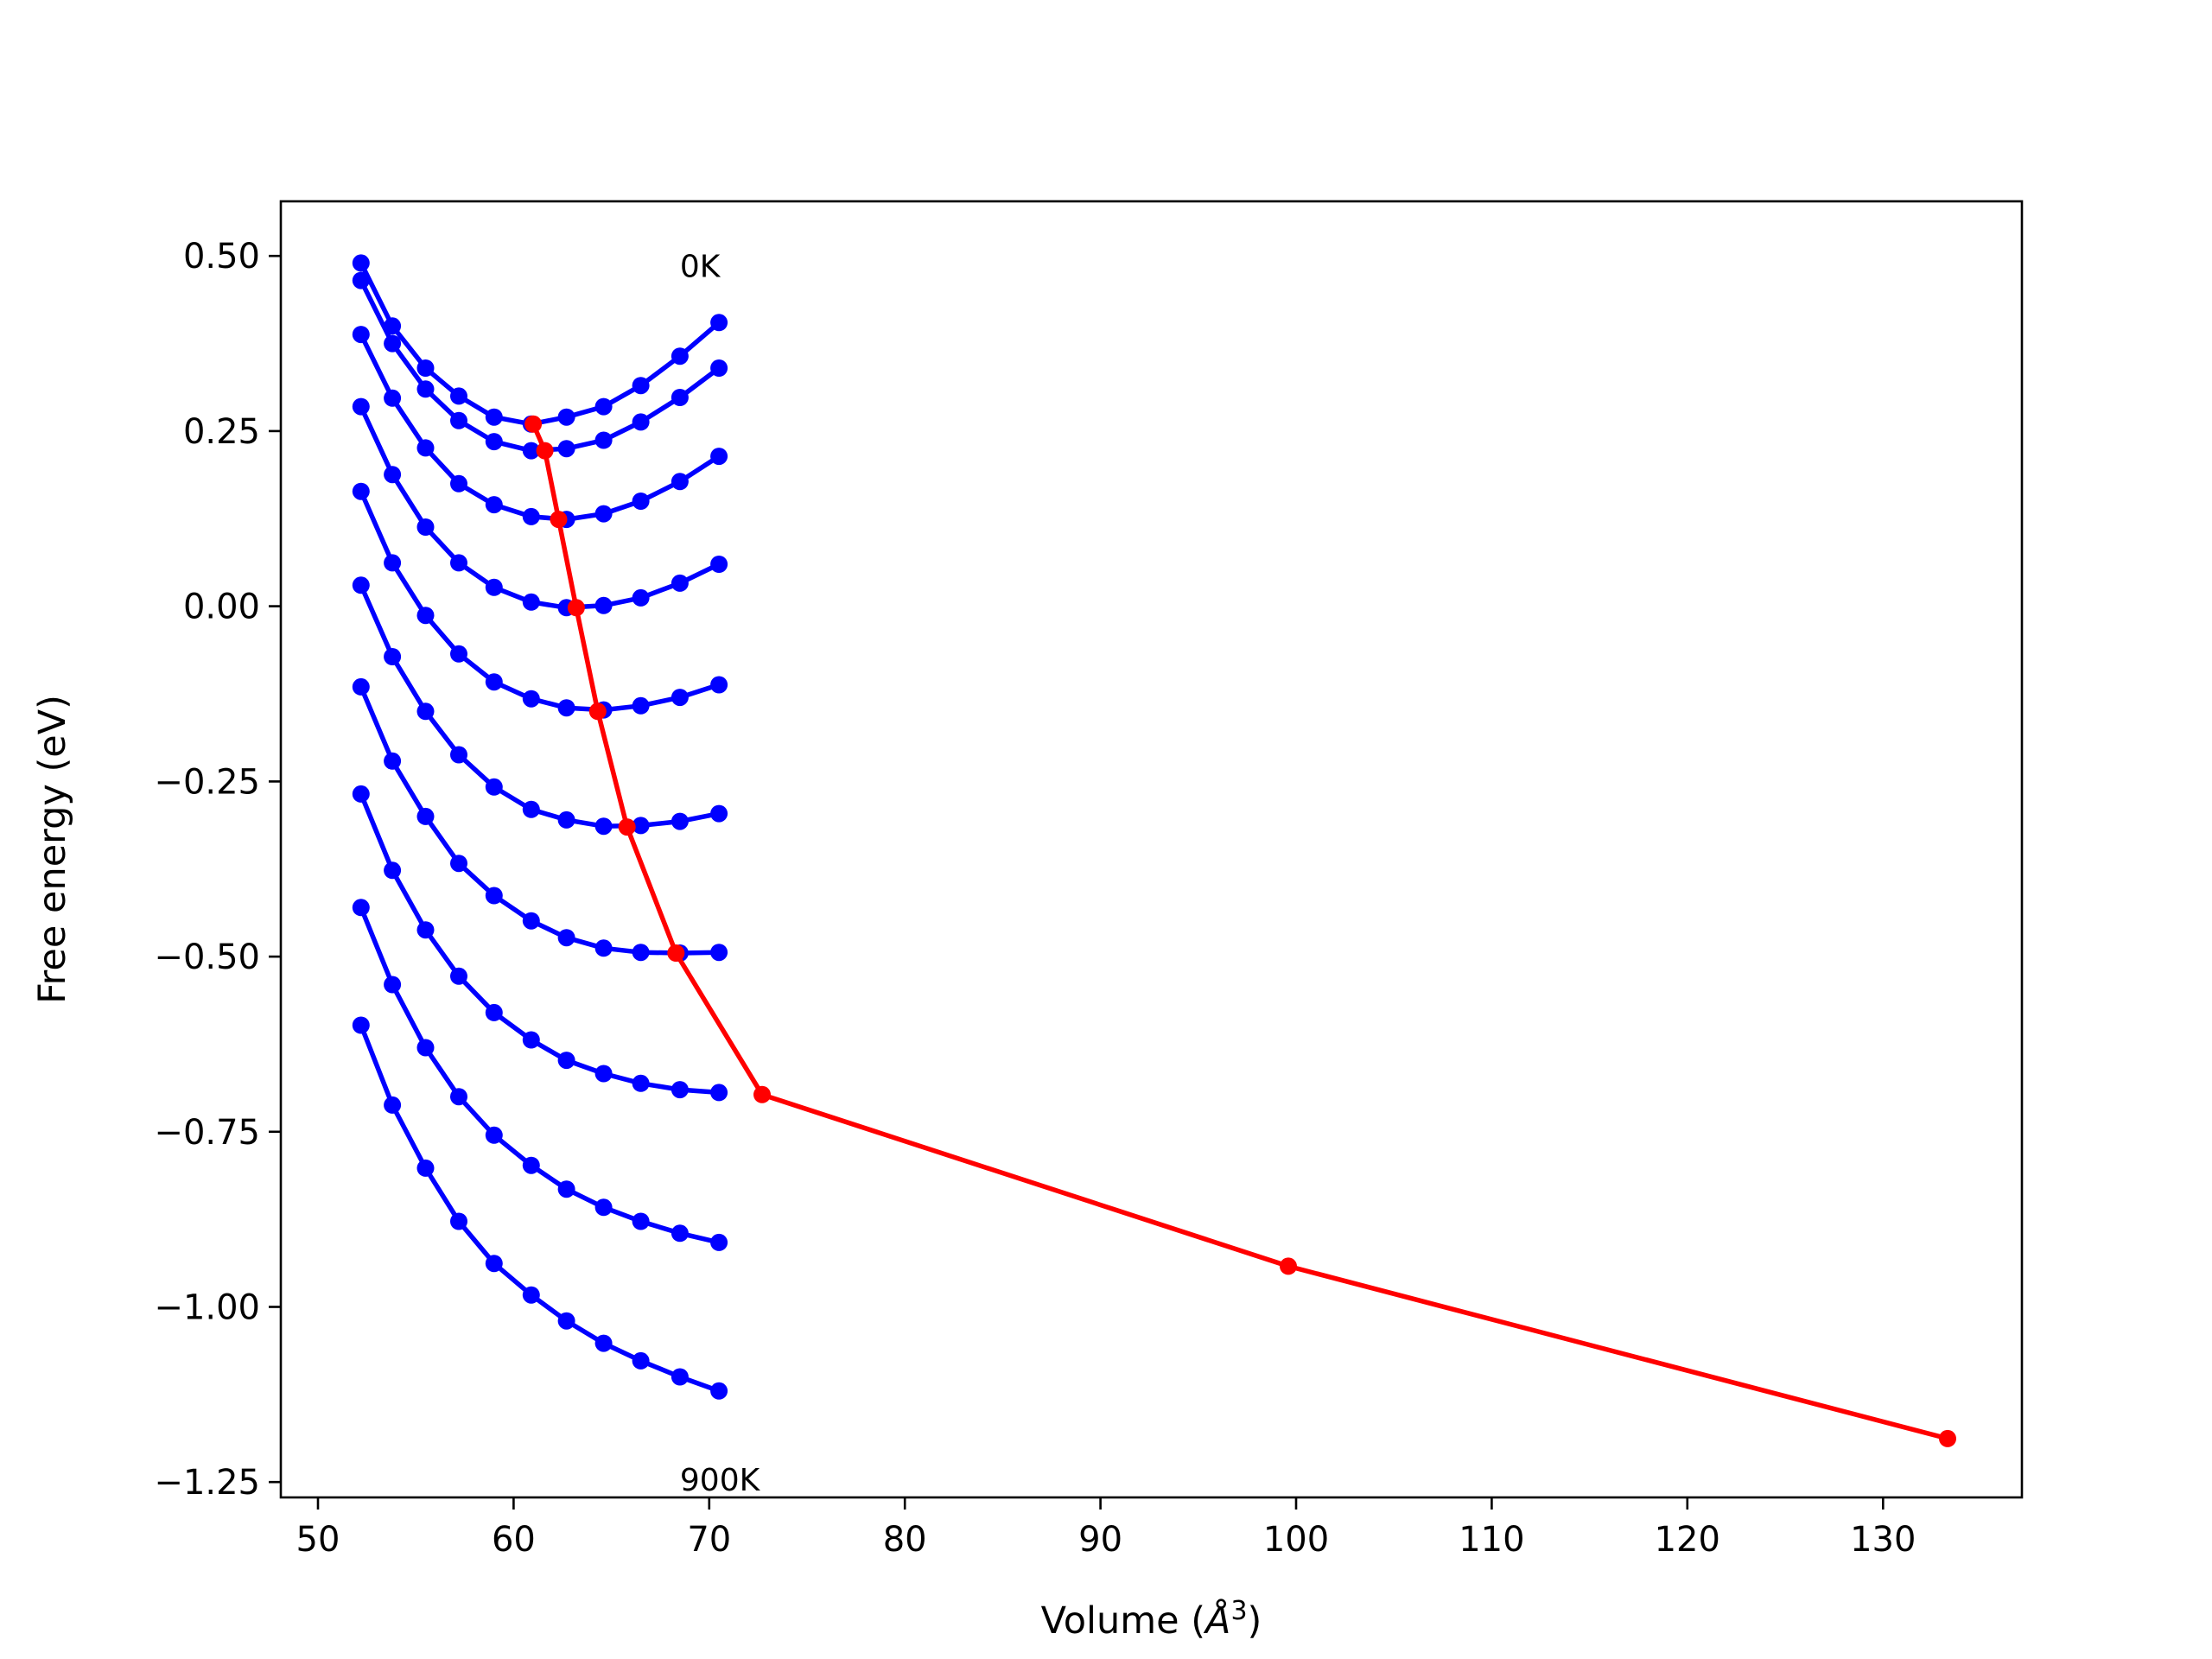 The image size is (2212, 1659). I want to click on x-tick-label-0: 50, so click(318, 1540).